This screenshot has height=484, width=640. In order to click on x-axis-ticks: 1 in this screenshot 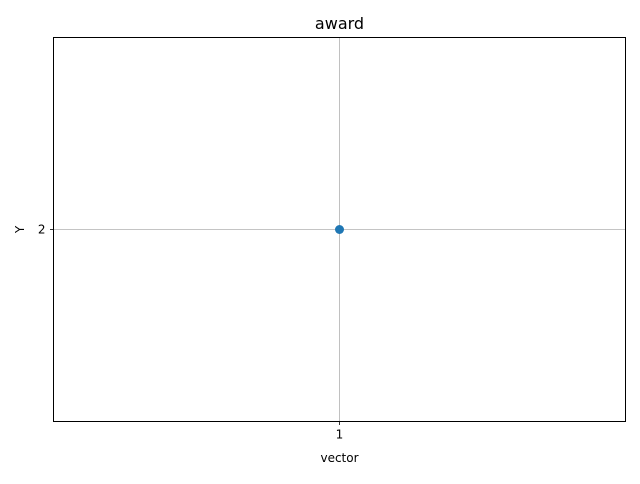, I will do `click(340, 431)`.